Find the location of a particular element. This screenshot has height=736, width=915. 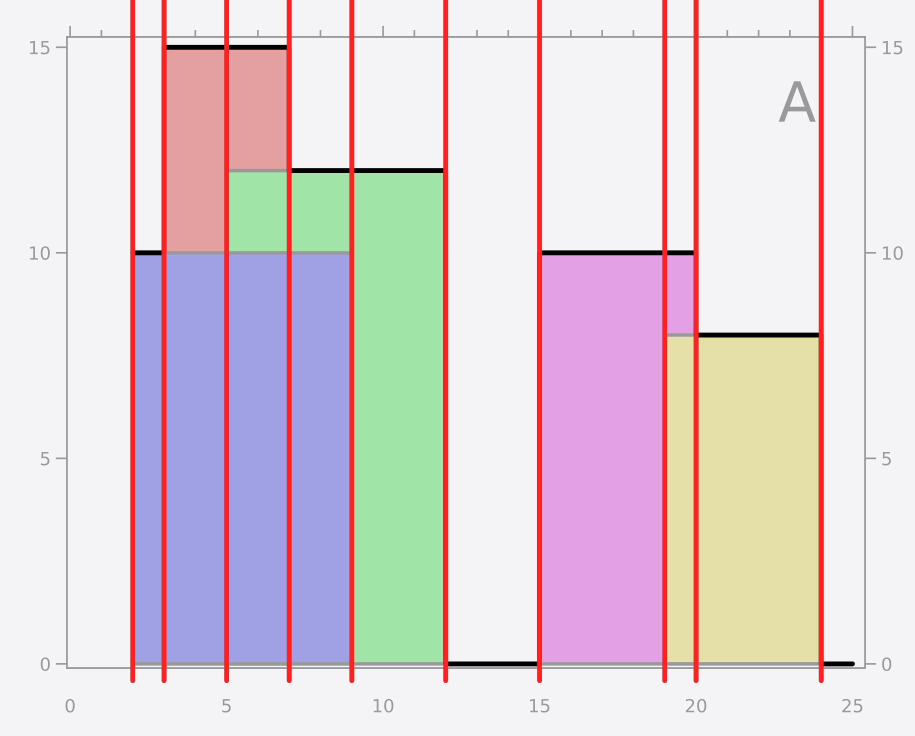

annotation: A is located at coordinates (797, 101).